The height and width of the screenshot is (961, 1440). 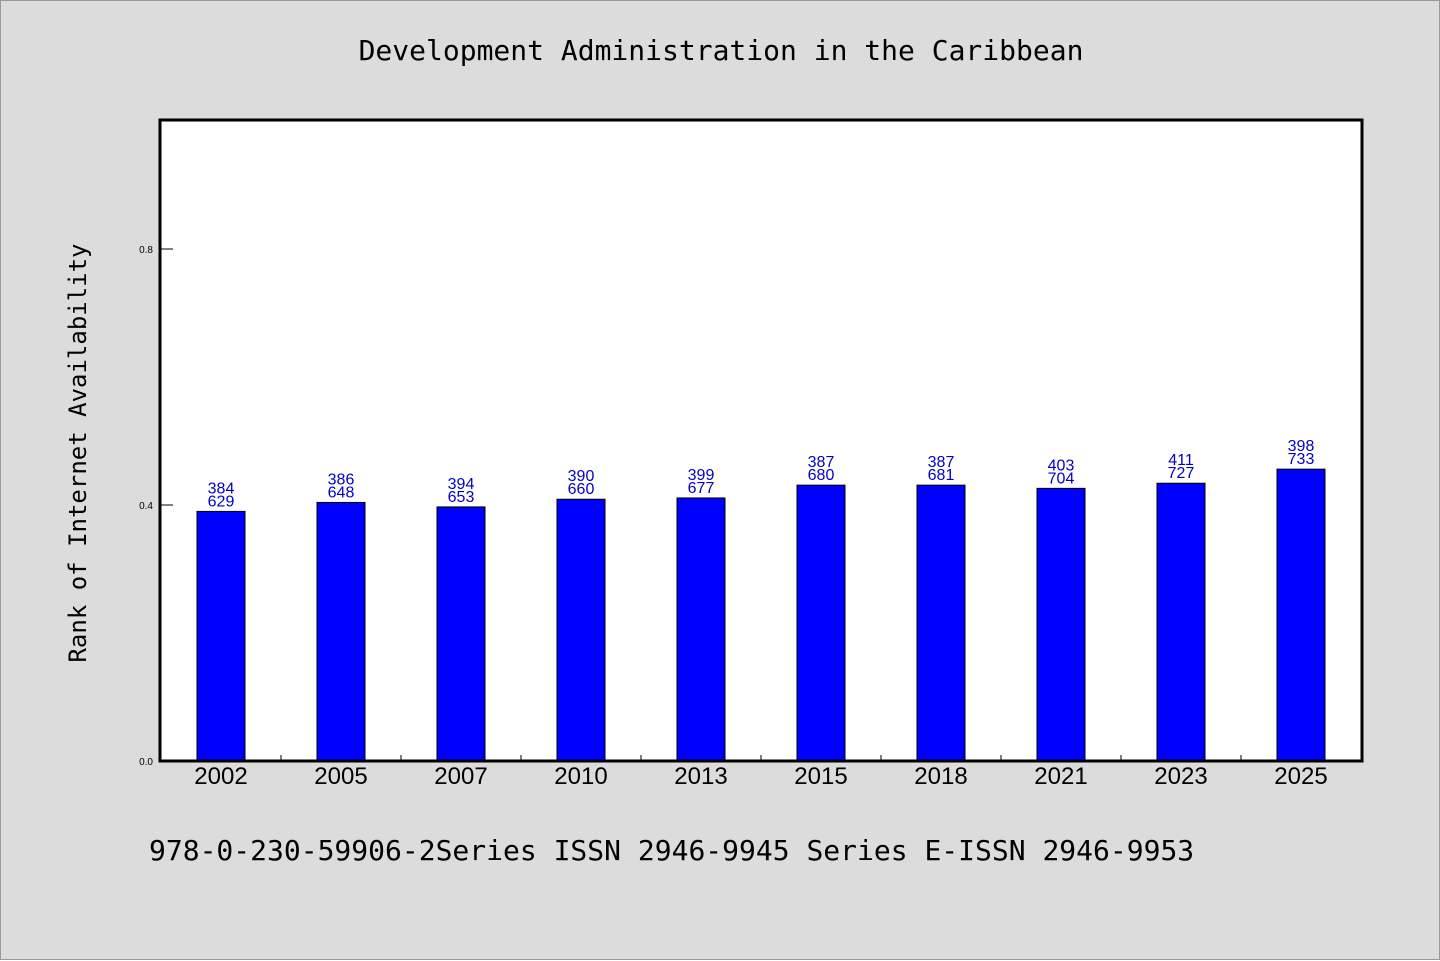 What do you see at coordinates (461, 634) in the screenshot?
I see `bar-2007` at bounding box center [461, 634].